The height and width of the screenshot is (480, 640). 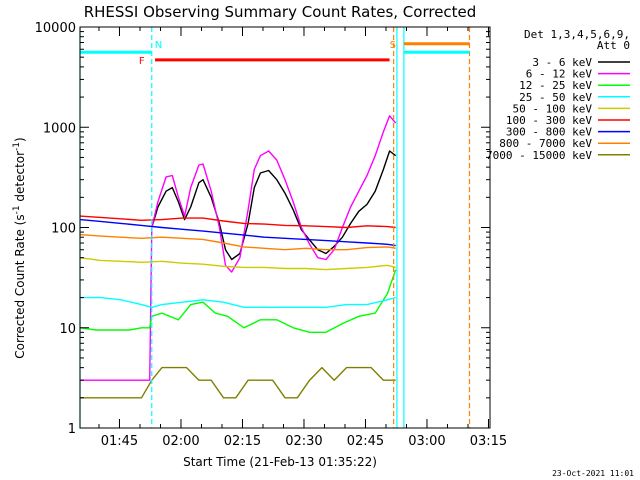 I want to click on legend-label-3: 12 - 25 keV, so click(x=555, y=85).